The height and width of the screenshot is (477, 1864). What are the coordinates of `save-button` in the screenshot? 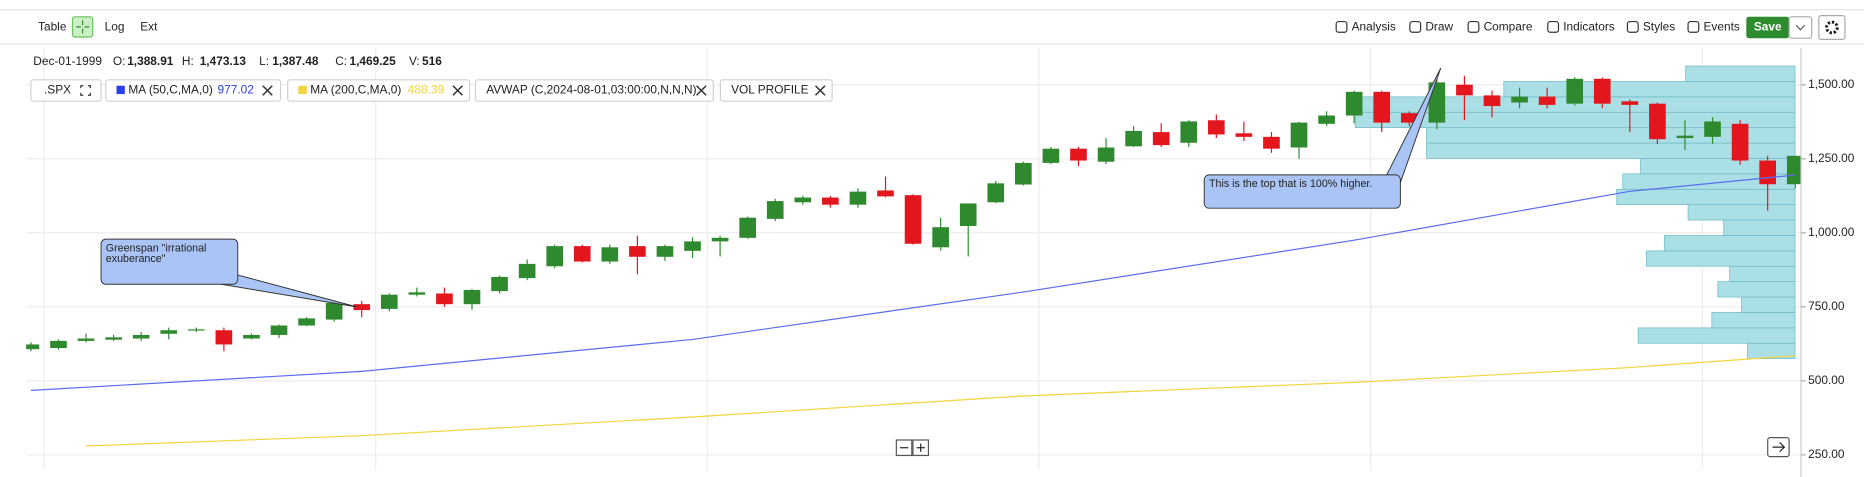 It's located at (1768, 27).